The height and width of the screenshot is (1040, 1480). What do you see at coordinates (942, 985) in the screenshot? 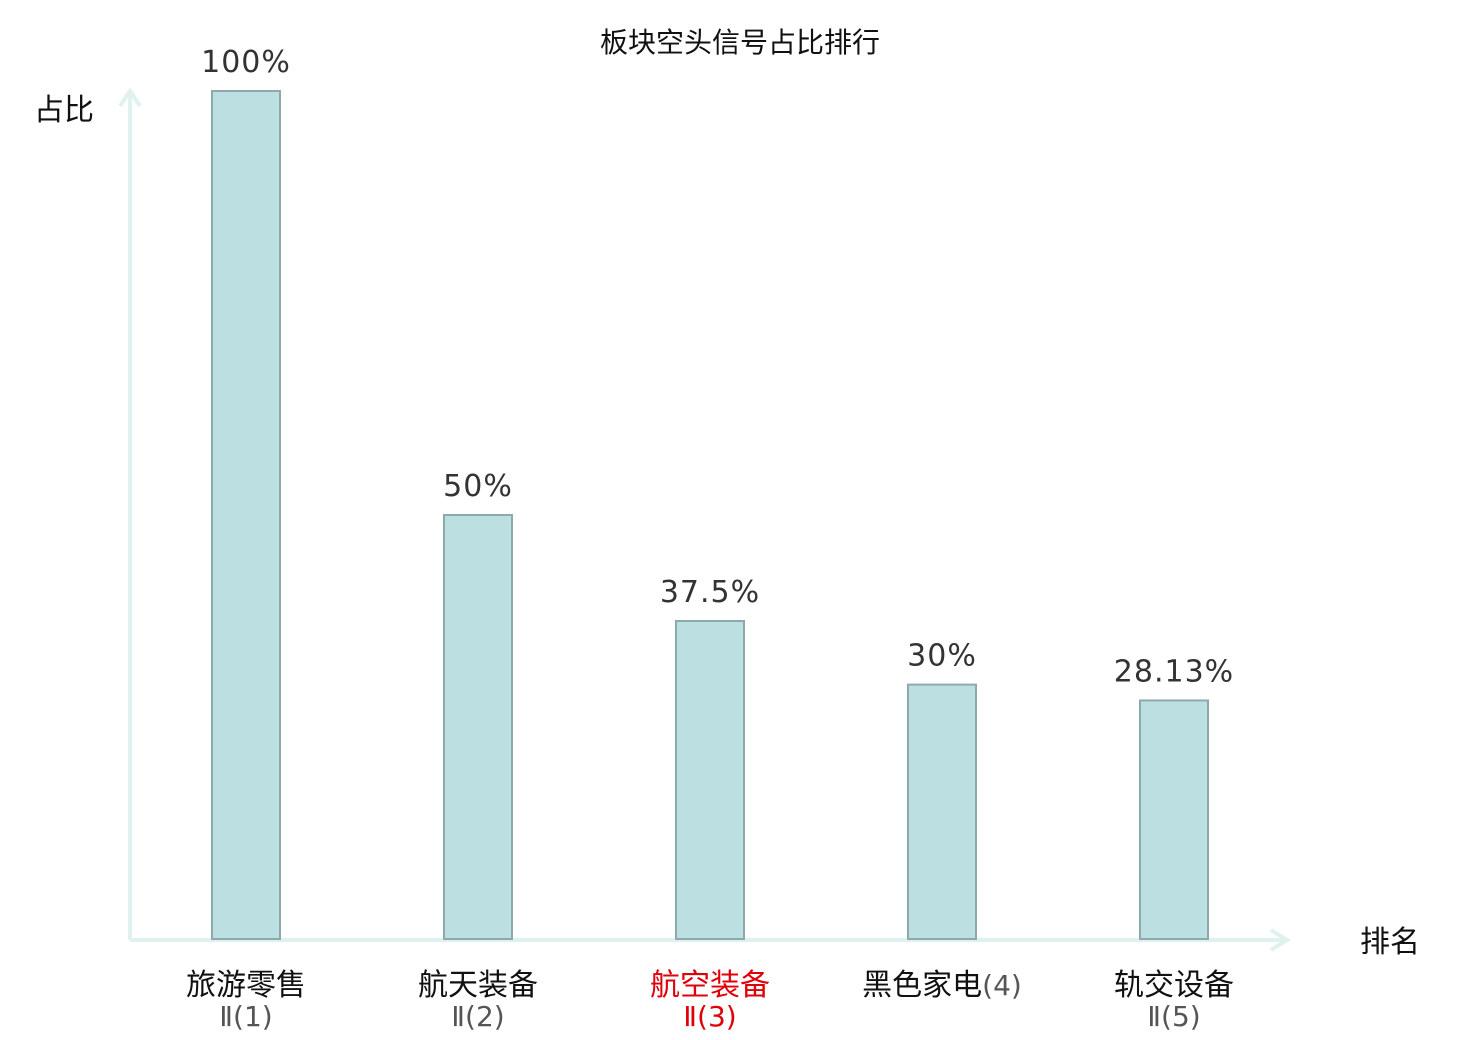
I see `category-label: 黑色家电(4)` at bounding box center [942, 985].